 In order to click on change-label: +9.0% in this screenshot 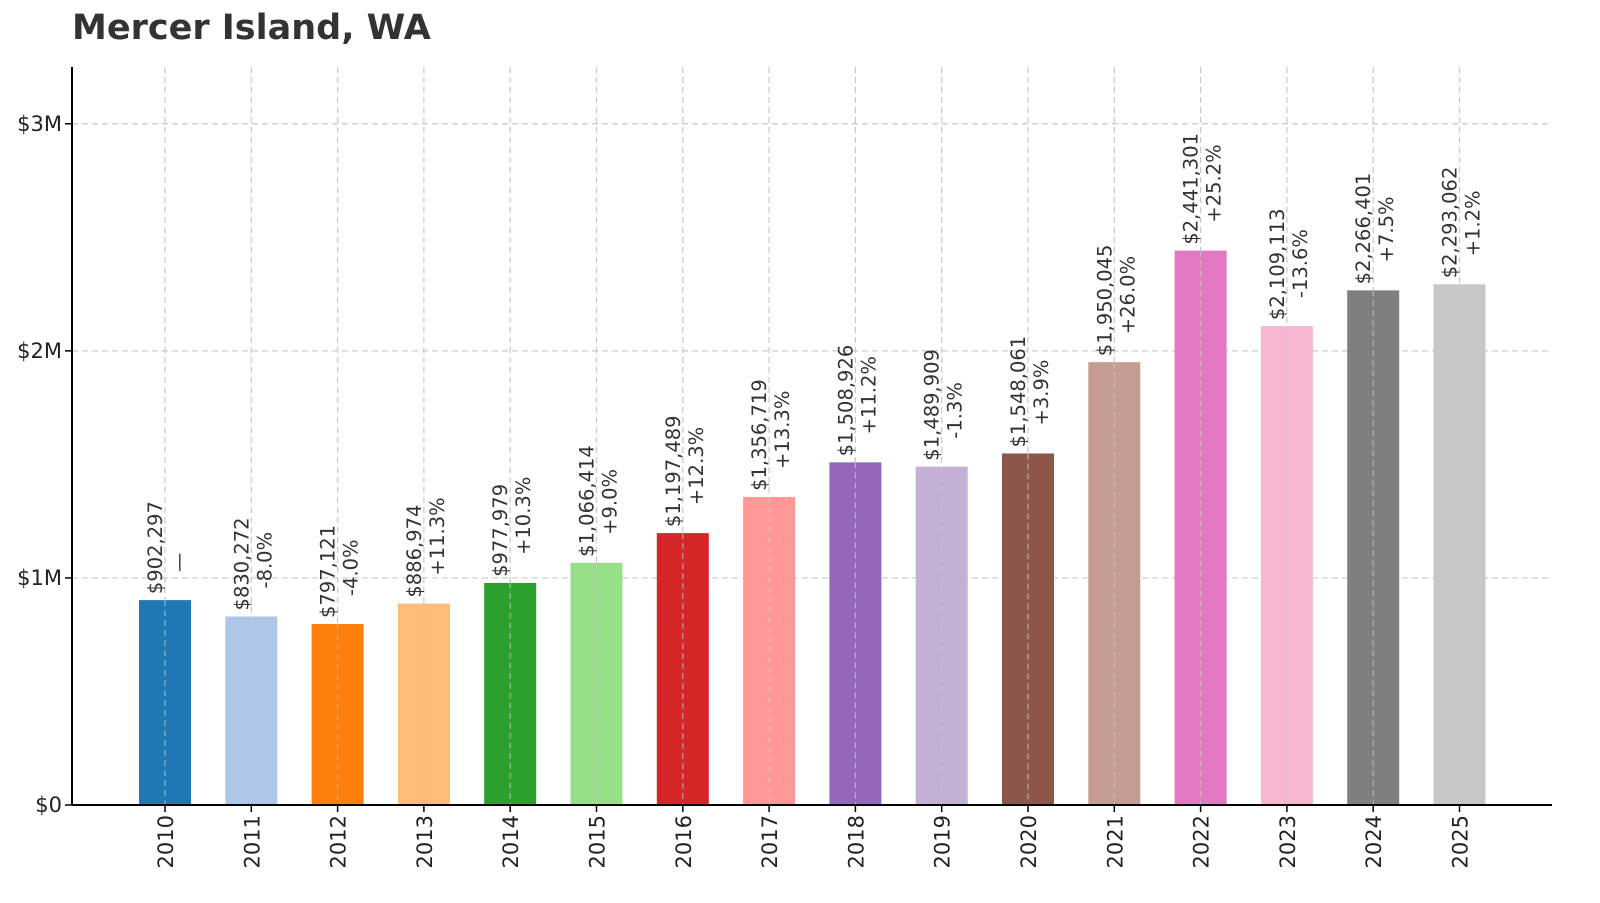, I will do `click(610, 502)`.